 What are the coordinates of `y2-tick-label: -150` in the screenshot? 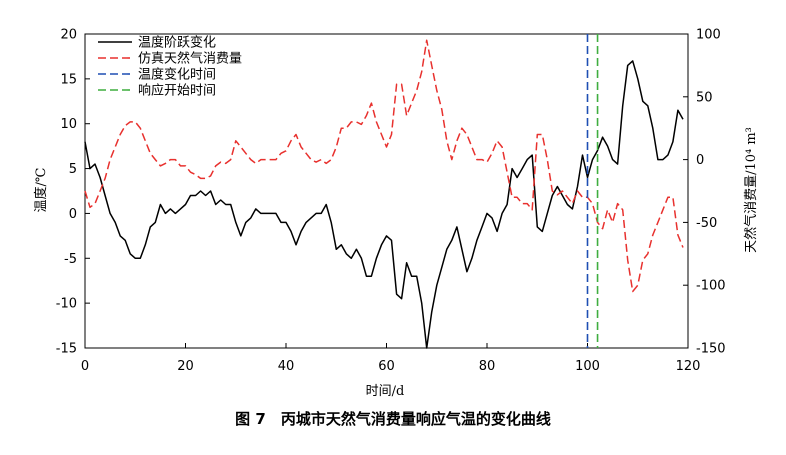 It's located at (711, 349).